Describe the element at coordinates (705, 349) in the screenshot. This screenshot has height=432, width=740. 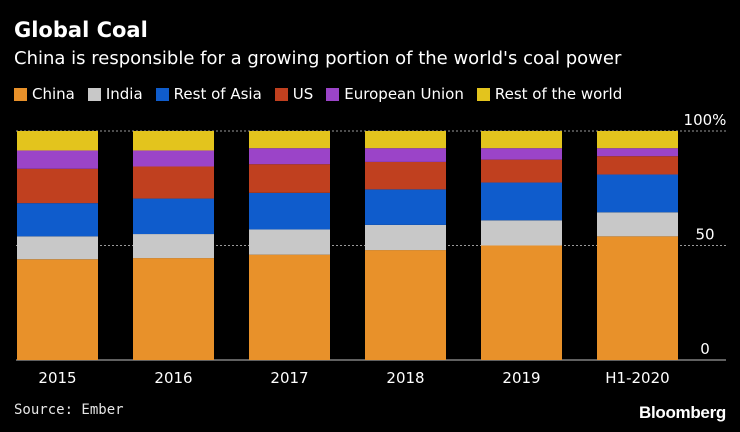
I see `y-tick-label: 0` at that location.